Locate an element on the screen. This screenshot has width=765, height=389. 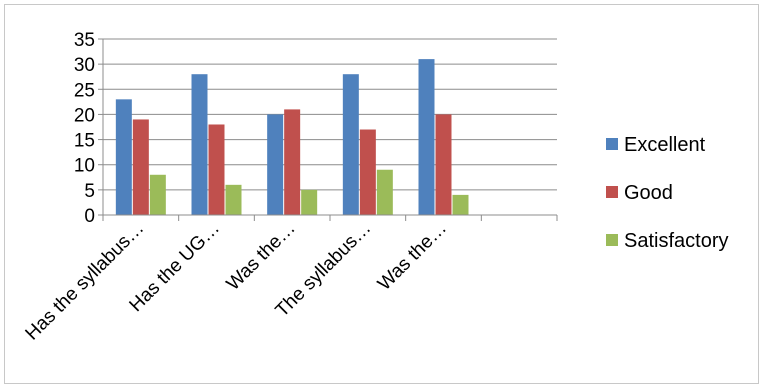
legend-swatch-excellent is located at coordinates (612, 144).